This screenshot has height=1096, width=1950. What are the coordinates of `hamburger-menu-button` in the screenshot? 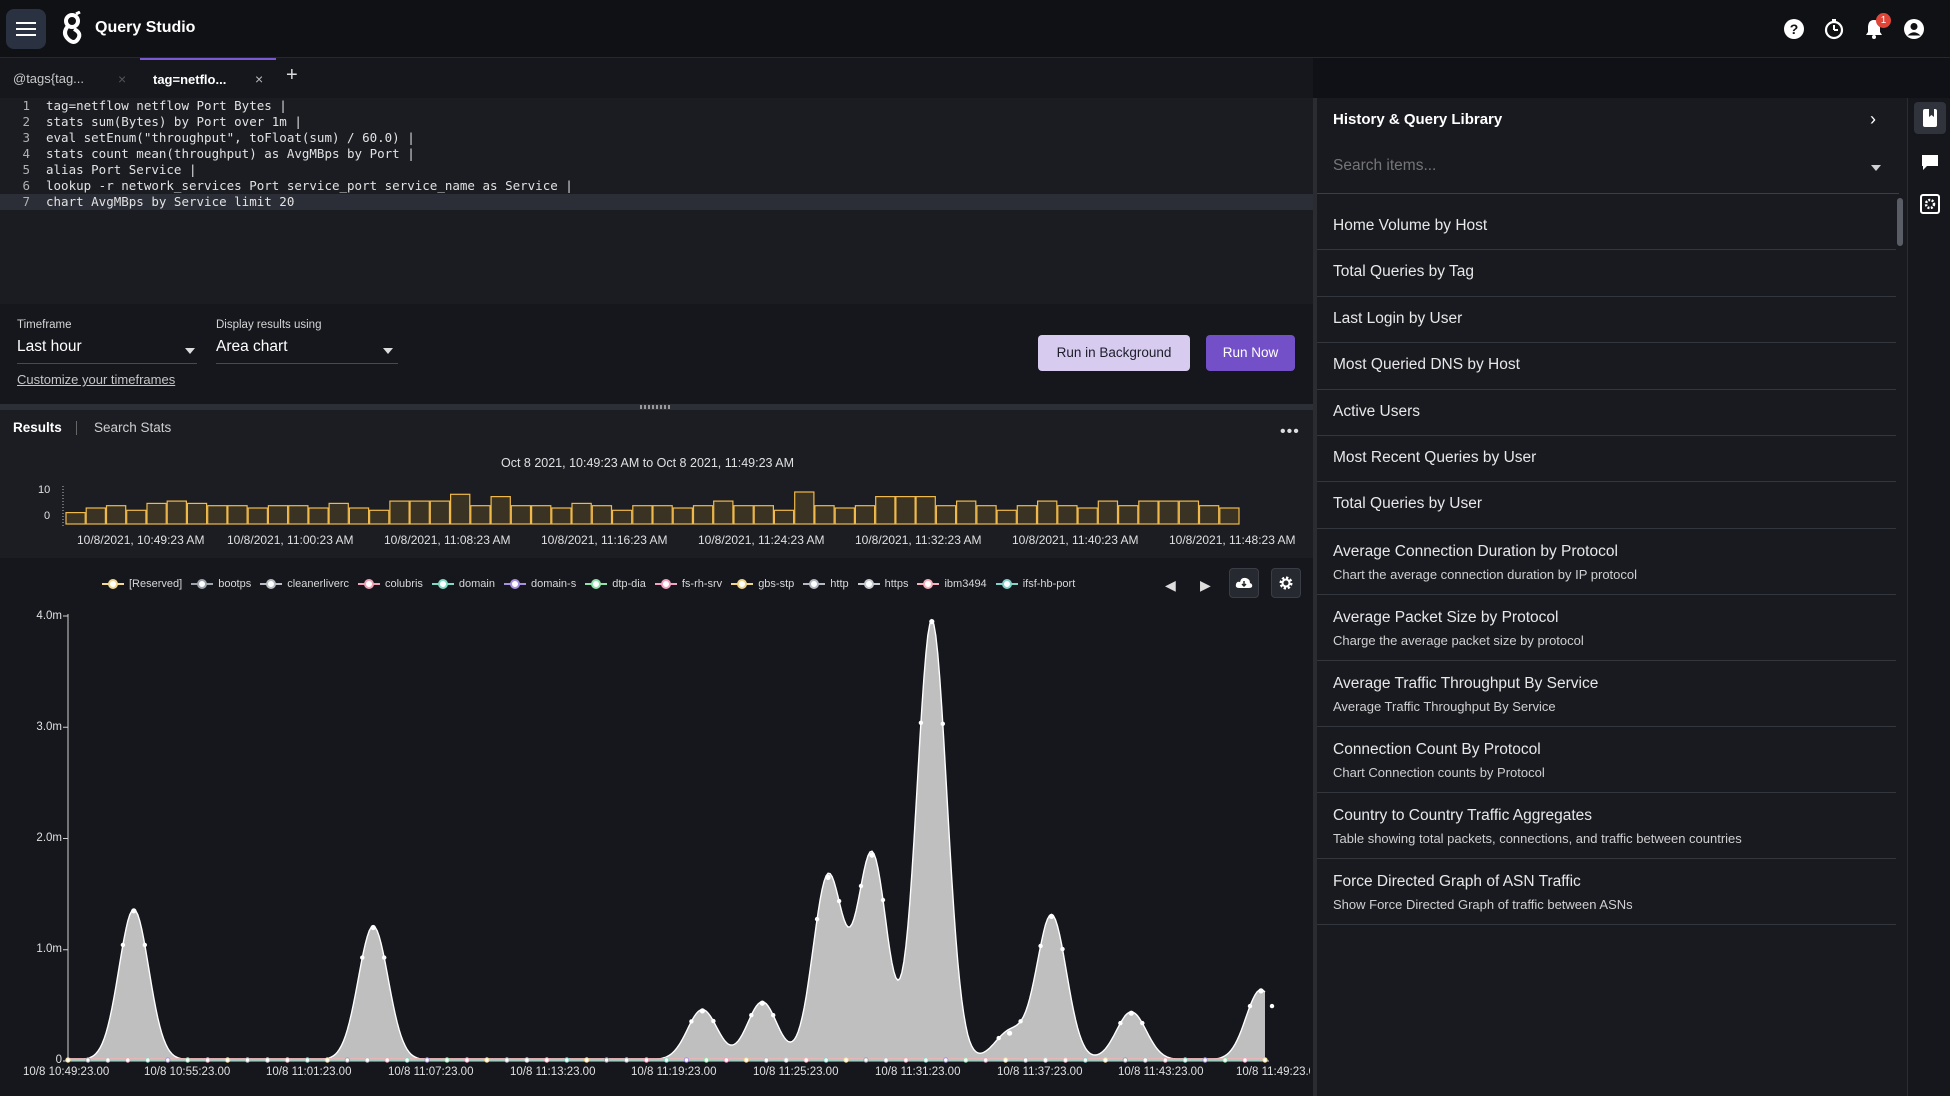 It's located at (26, 29).